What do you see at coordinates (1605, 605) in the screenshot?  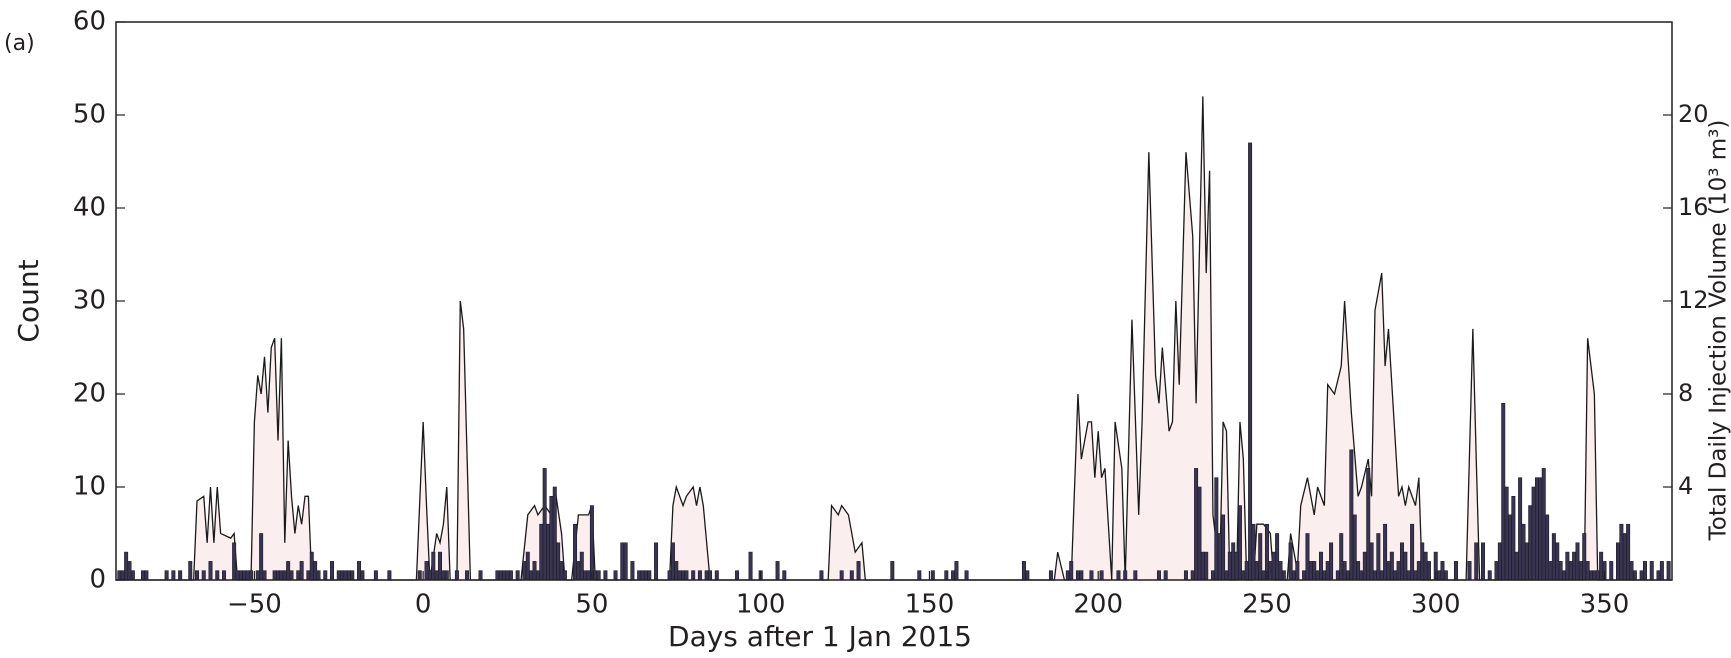 I see `x-tick-label: 350` at bounding box center [1605, 605].